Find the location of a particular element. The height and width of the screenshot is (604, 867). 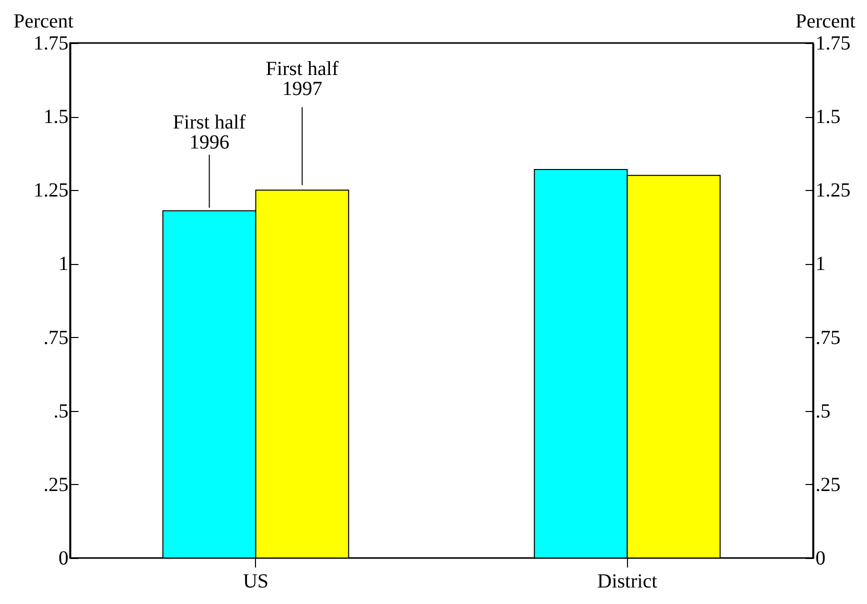

y2-tick-label: 1.25 is located at coordinates (833, 191).